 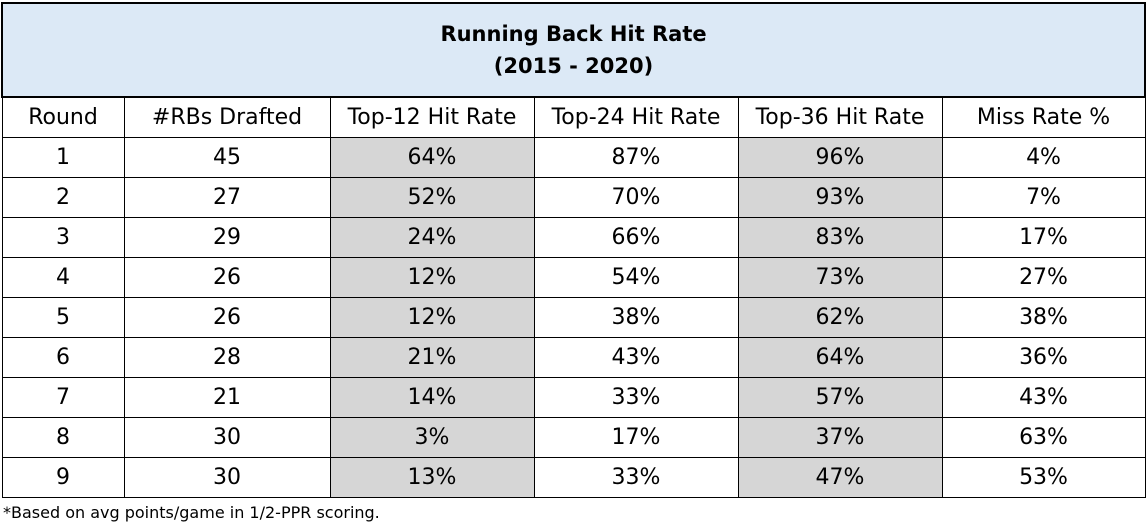 What do you see at coordinates (1043, 197) in the screenshot?
I see `table-cell: 7%` at bounding box center [1043, 197].